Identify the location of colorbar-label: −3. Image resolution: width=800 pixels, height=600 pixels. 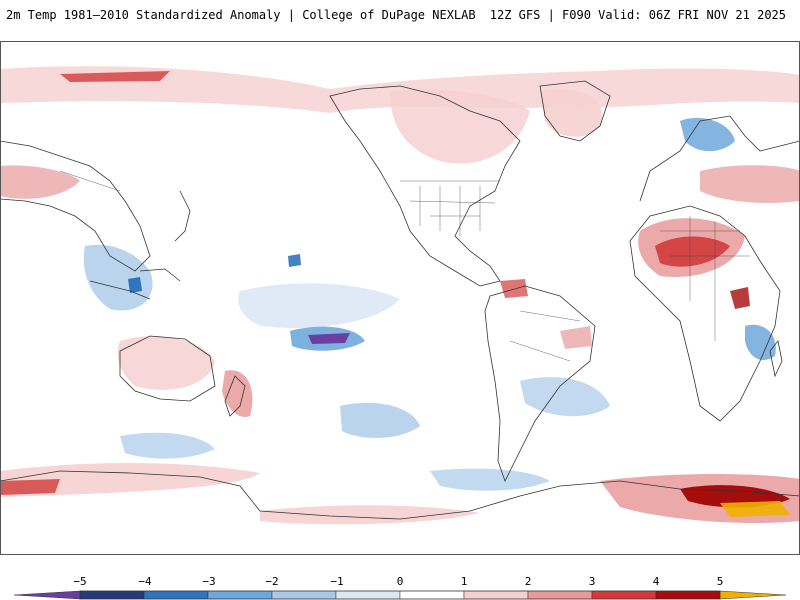
(209, 581).